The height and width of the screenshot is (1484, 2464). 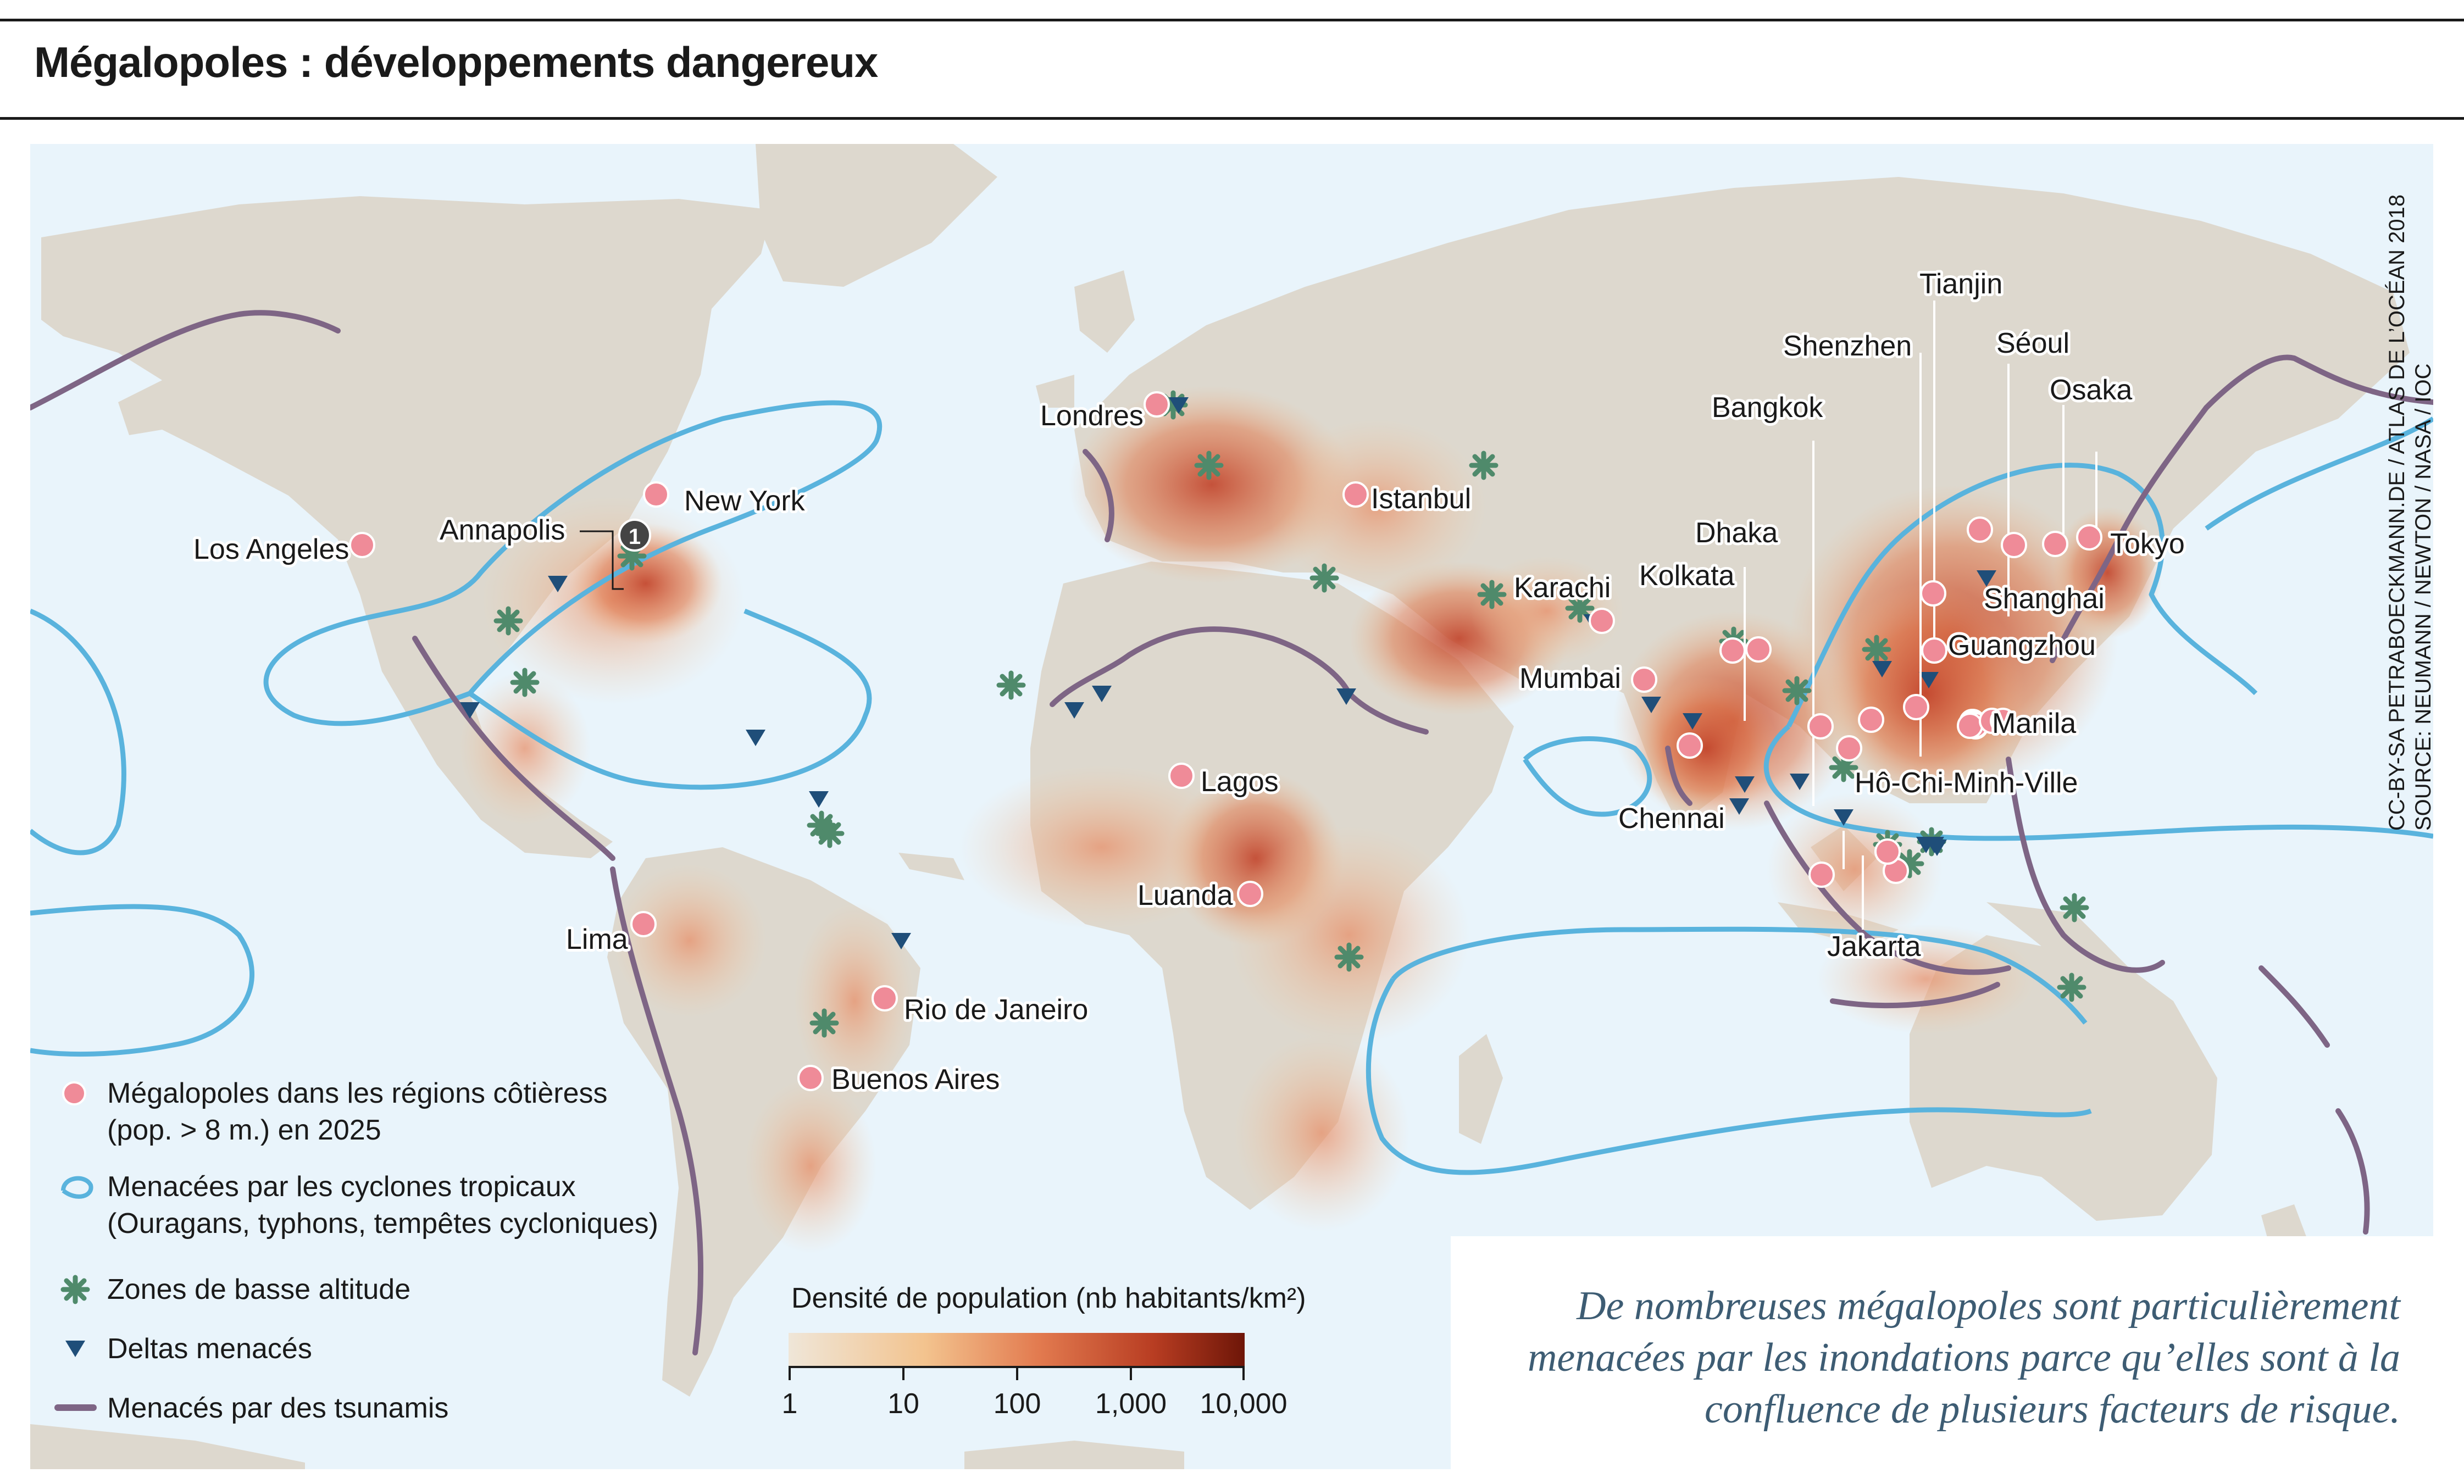 I want to click on legend-megacities-label: Mégalopoles dans les régions côtièress, so click(x=357, y=1093).